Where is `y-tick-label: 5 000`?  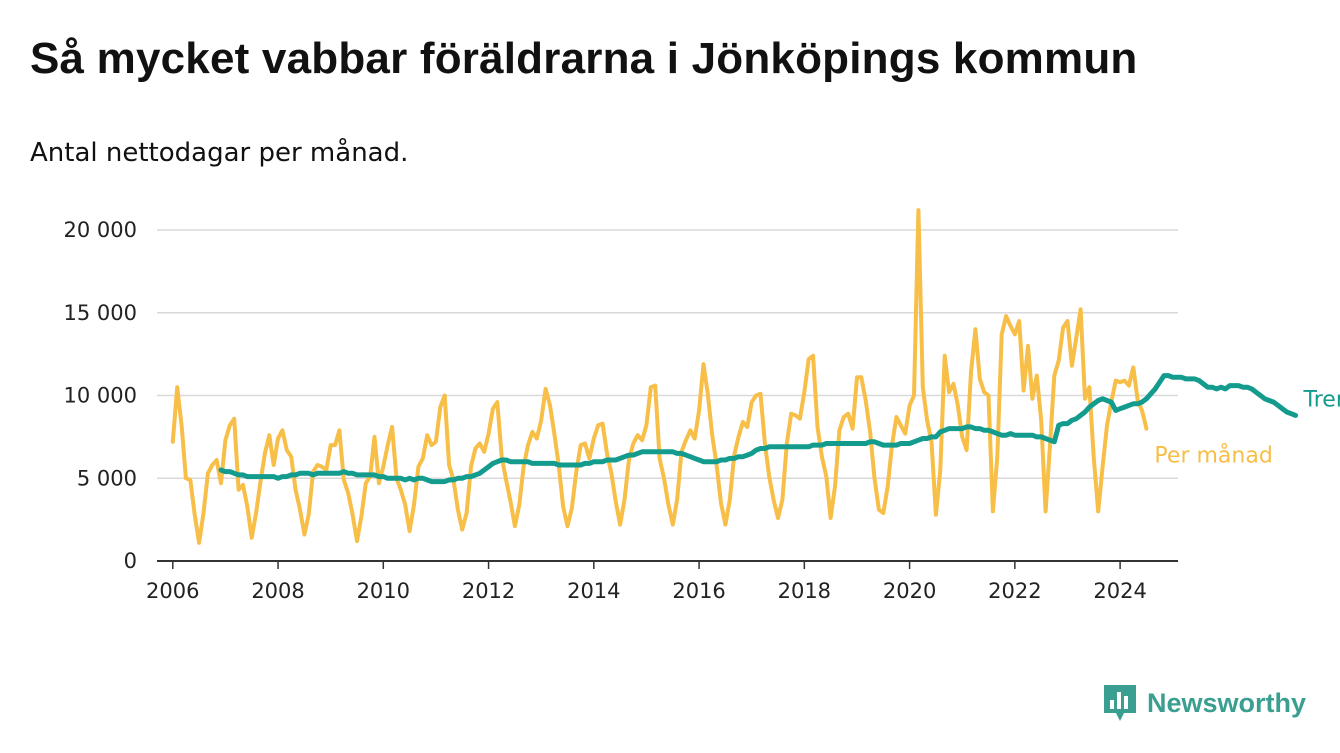 y-tick-label: 5 000 is located at coordinates (107, 478).